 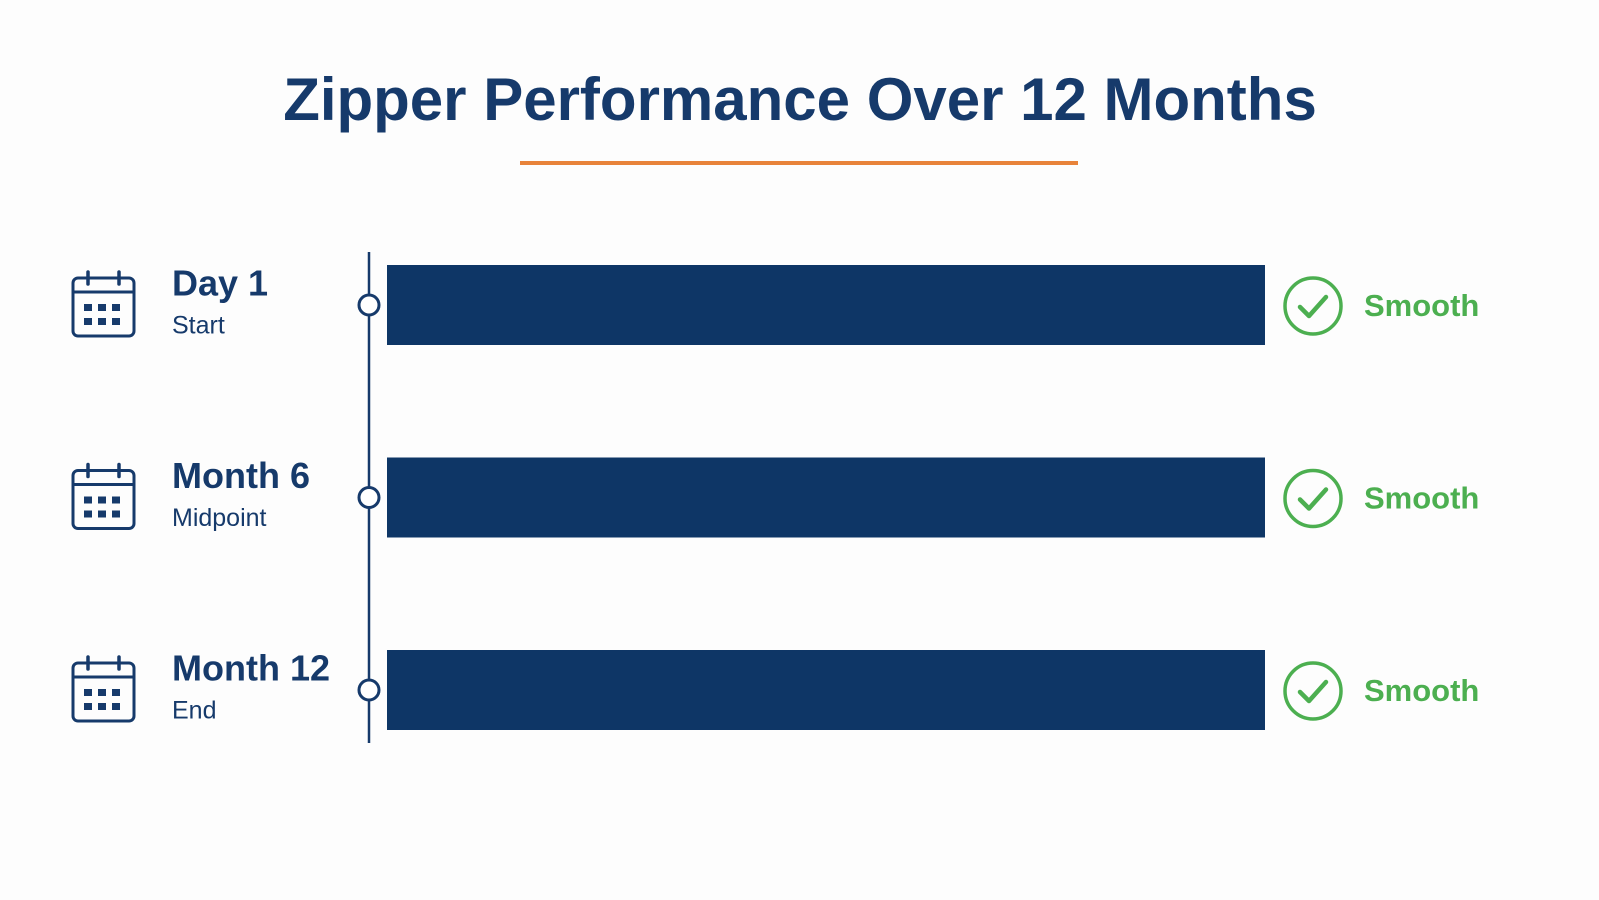 I want to click on timeline-row: Month 12 End Smooth, so click(x=775, y=689).